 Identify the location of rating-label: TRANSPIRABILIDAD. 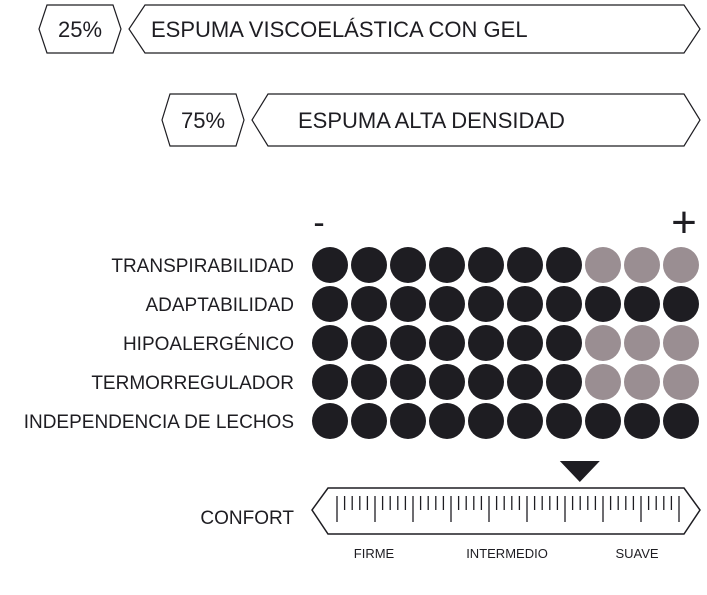
(202, 266).